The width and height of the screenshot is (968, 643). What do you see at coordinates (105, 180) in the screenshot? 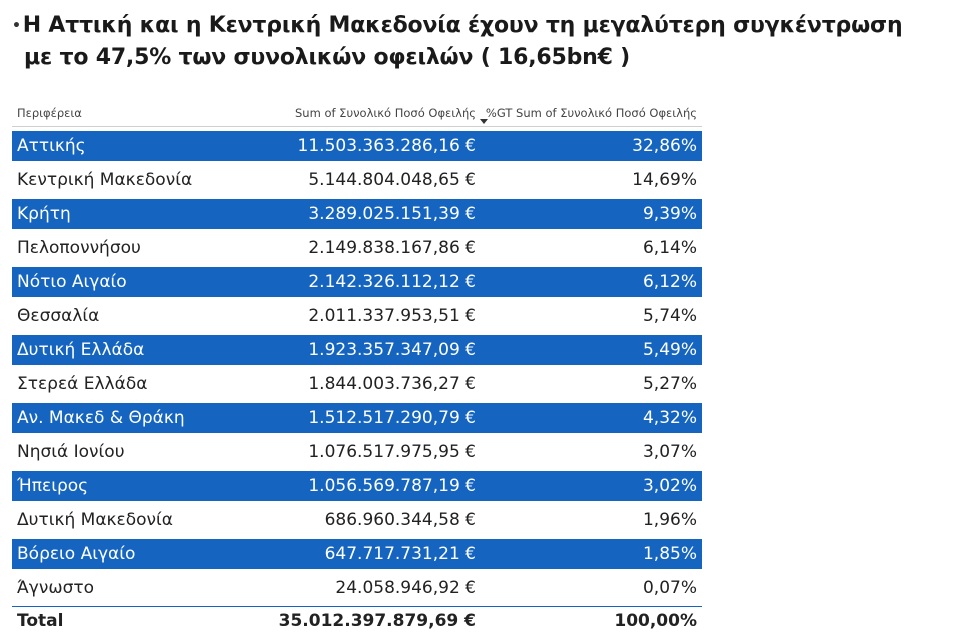
I see `row-region: Κεντρική Μακεδονία` at bounding box center [105, 180].